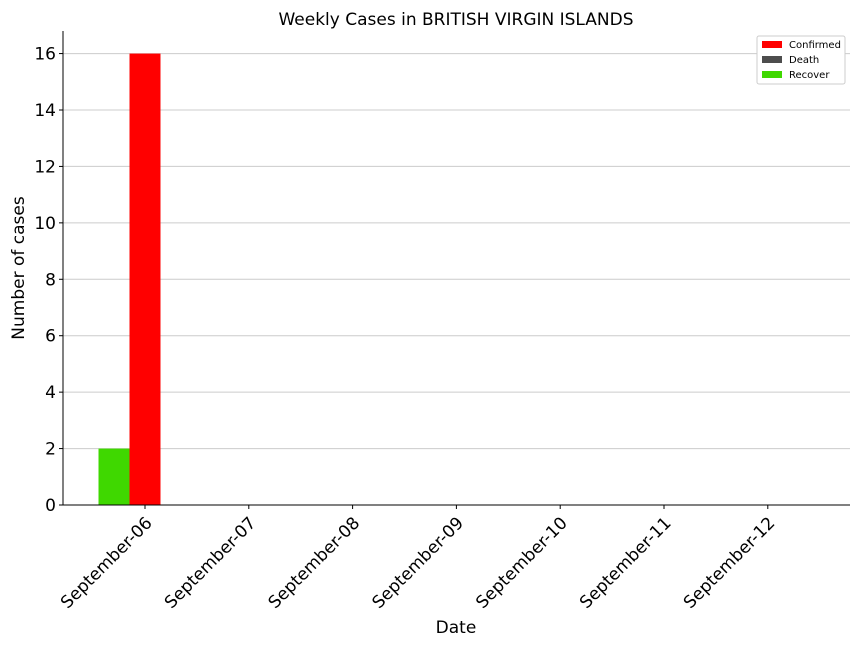  I want to click on x-tick-label: September-08, so click(314, 562).